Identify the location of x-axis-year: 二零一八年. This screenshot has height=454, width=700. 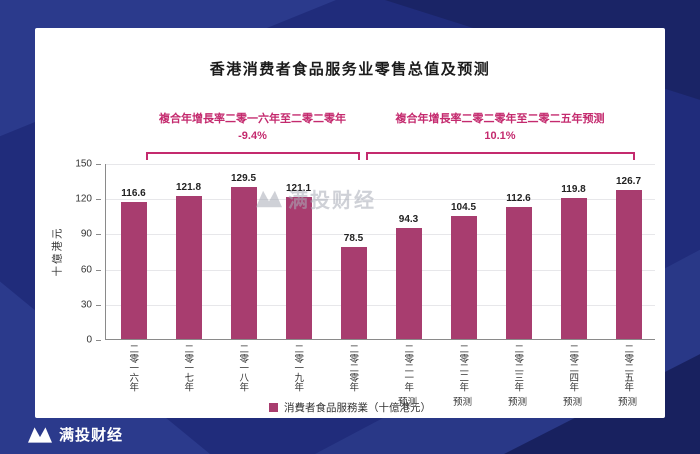
(243, 368).